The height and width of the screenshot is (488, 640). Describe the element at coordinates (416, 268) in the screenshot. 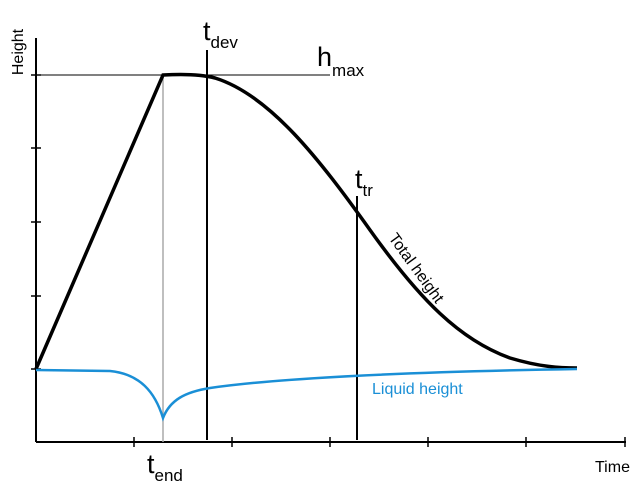

I see `total-height-label: Total height` at that location.